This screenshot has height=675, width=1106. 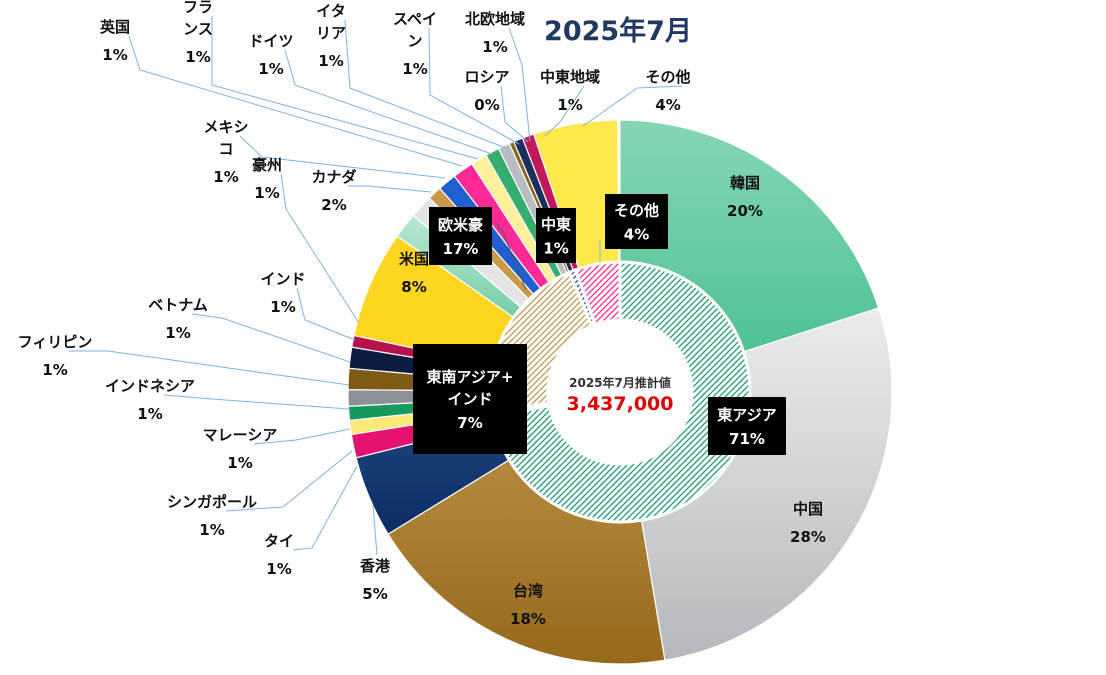 What do you see at coordinates (282, 293) in the screenshot?
I see `outer-label-slice-10: インド 1%` at bounding box center [282, 293].